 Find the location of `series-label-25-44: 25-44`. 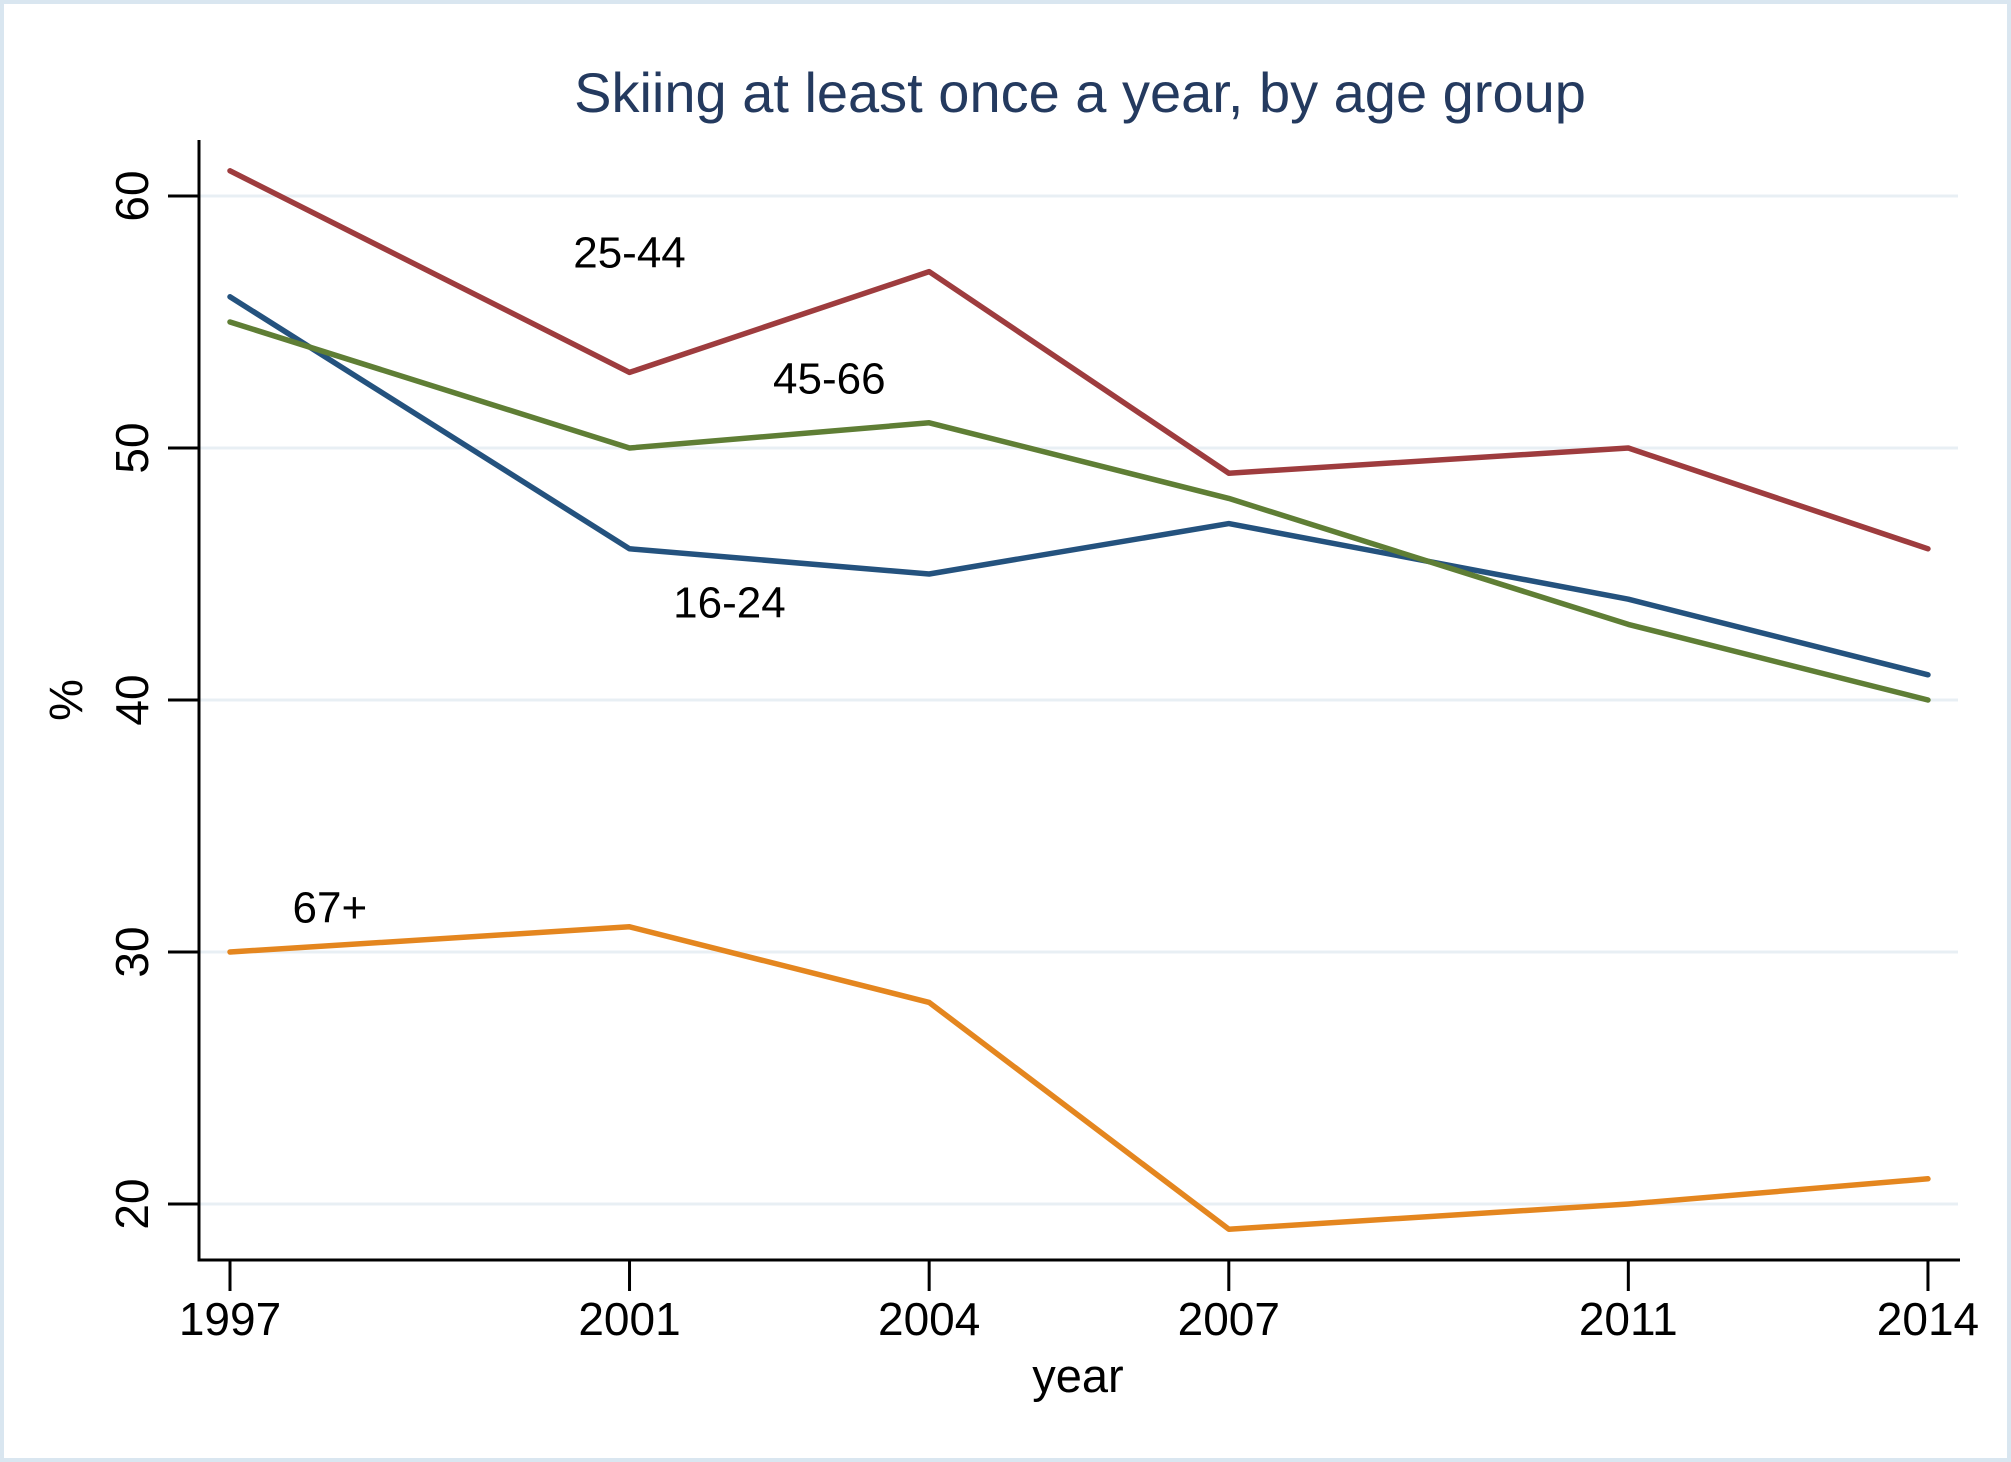

series-label-25-44: 25-44 is located at coordinates (629, 252).